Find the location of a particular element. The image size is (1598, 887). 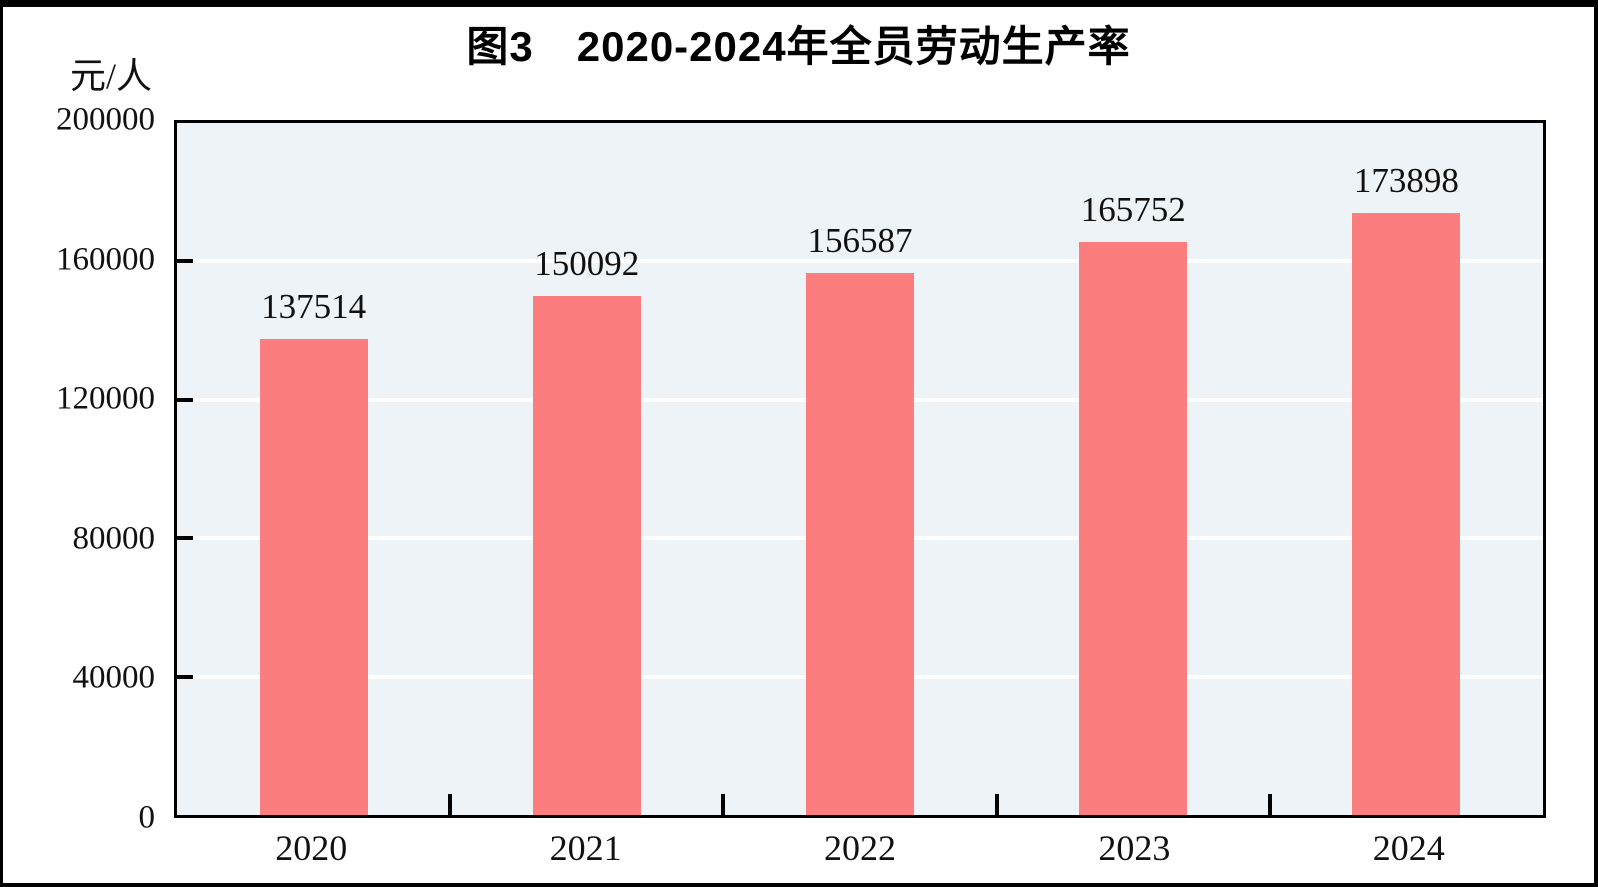

bar-2024 is located at coordinates (1406, 514).